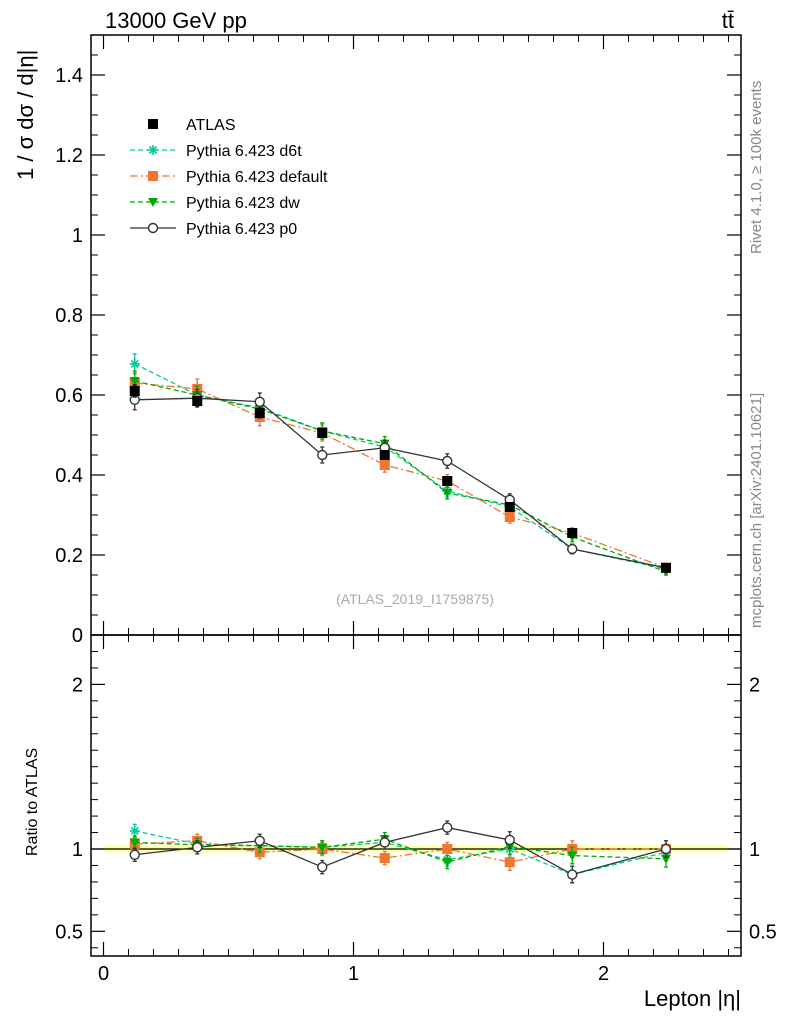 This screenshot has width=786, height=1024. What do you see at coordinates (69, 476) in the screenshot?
I see `main-y-tick-label: 0.4` at bounding box center [69, 476].